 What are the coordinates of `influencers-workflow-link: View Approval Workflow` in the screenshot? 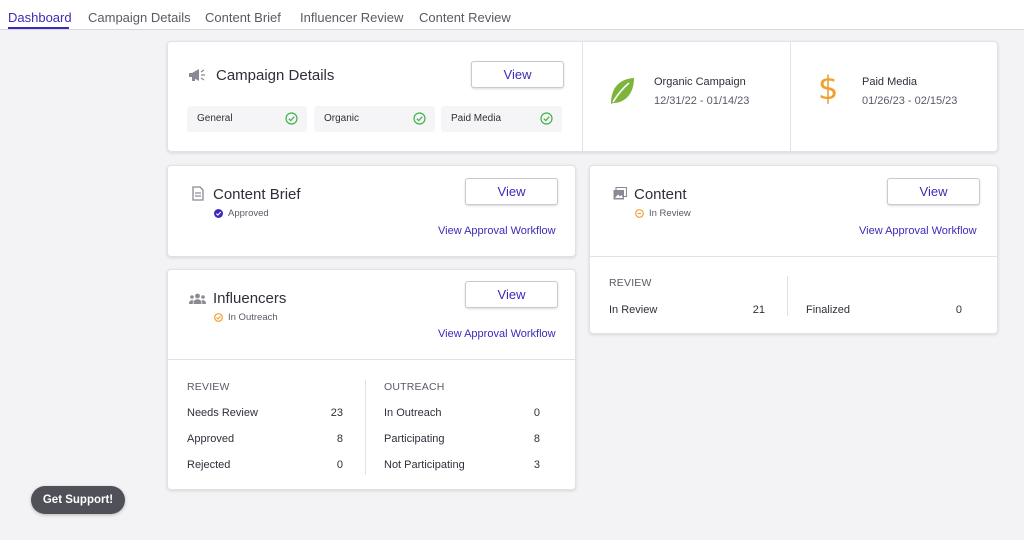 It's located at (497, 334).